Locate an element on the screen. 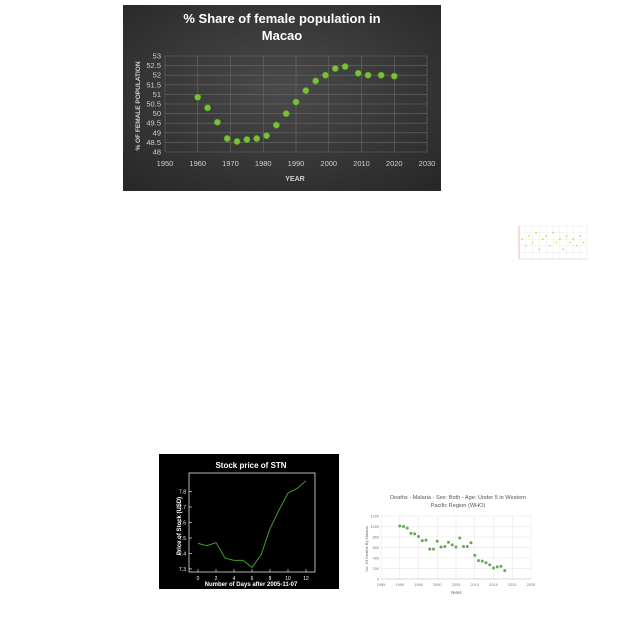 The image size is (640, 640). macao-y-tick-label: 48.5 is located at coordinates (153, 142).